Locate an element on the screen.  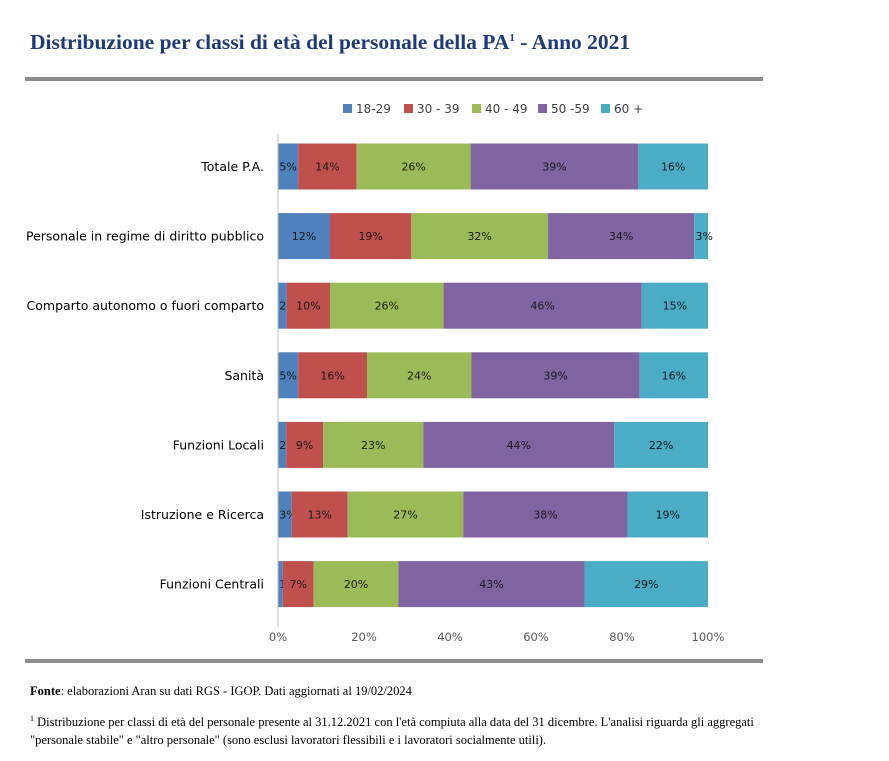
bottom-divider is located at coordinates (394, 661).